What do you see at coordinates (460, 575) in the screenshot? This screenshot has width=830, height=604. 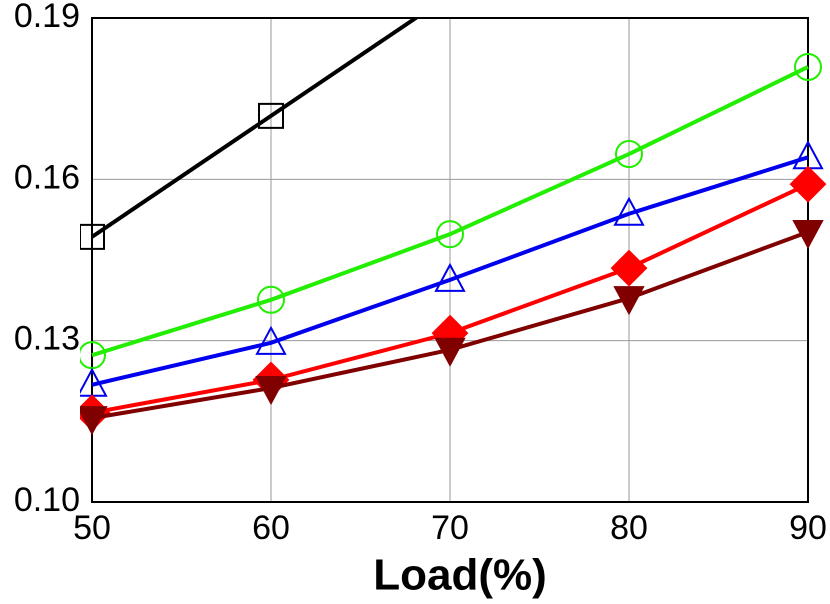 I see `x-axis-title: Load(%)` at bounding box center [460, 575].